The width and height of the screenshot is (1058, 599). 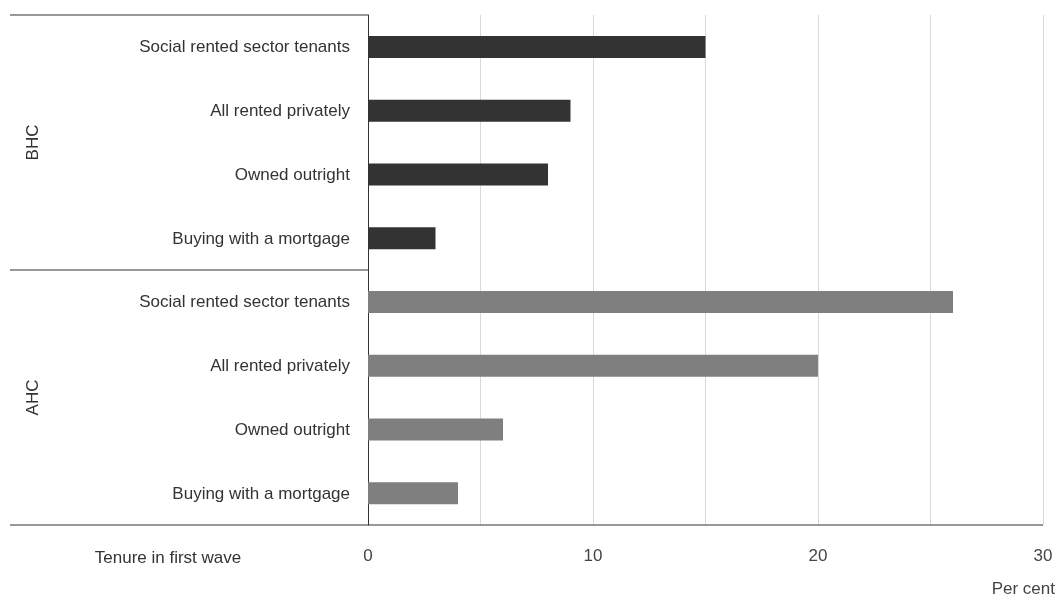 What do you see at coordinates (1023, 588) in the screenshot?
I see `x-axis-title: Per cent` at bounding box center [1023, 588].